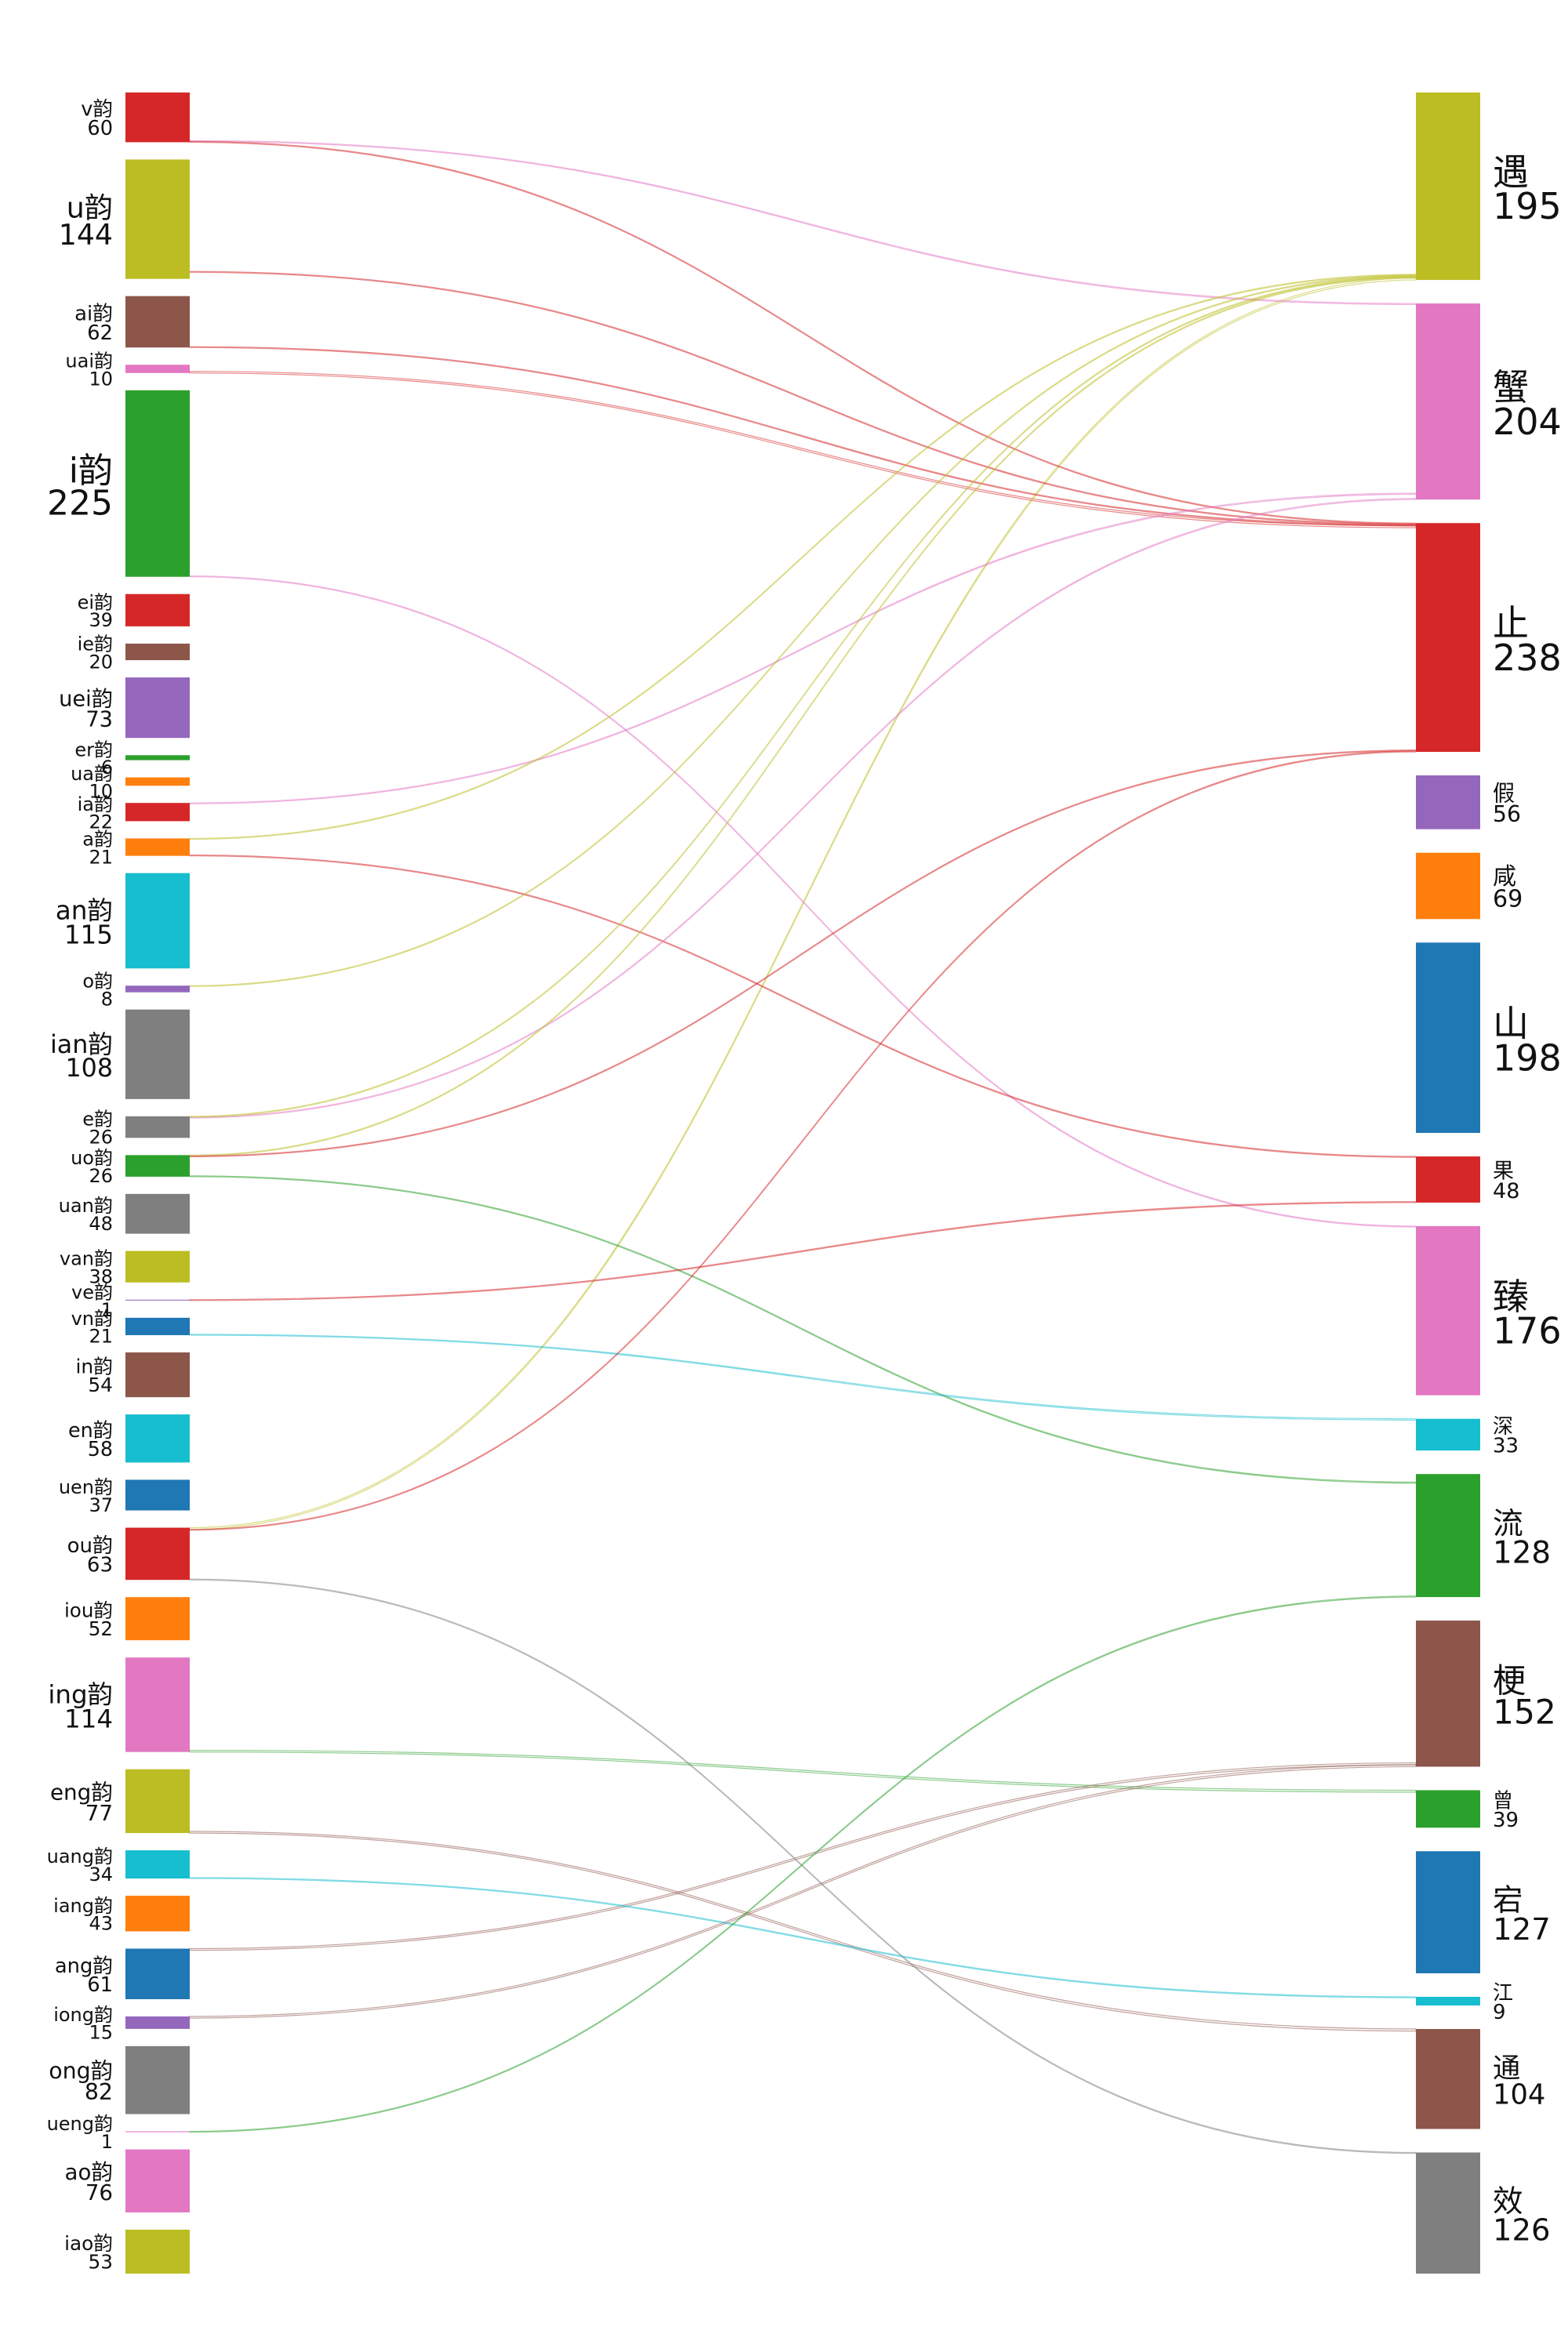 This screenshot has width=1568, height=2352. Describe the element at coordinates (1527, 422) in the screenshot. I see `target-value-蟹: 204` at that location.